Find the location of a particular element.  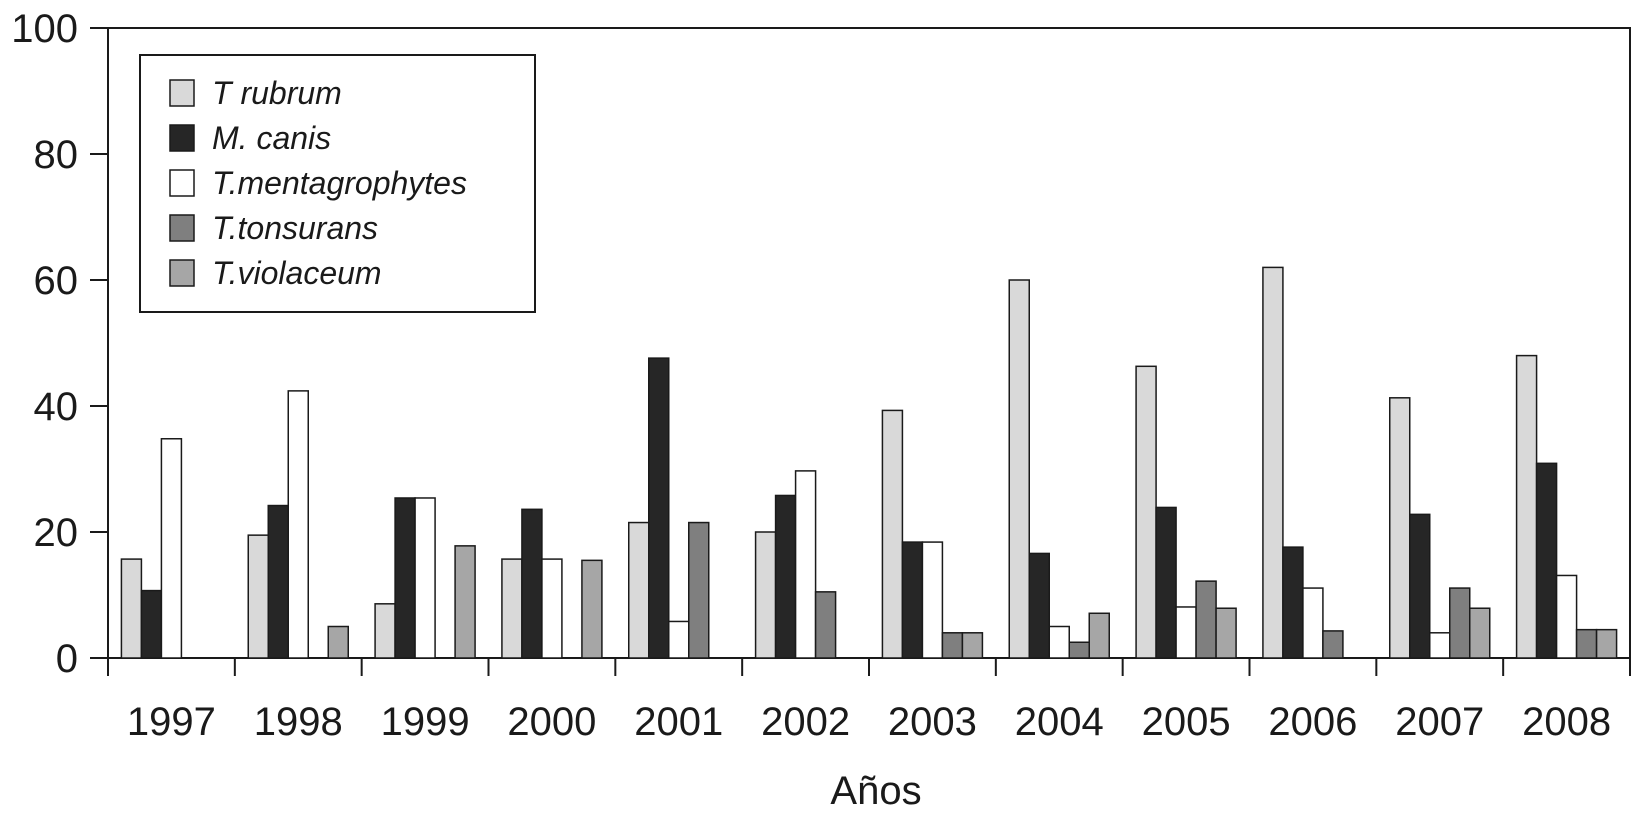

x-tick-label: 1999 is located at coordinates (425, 722).